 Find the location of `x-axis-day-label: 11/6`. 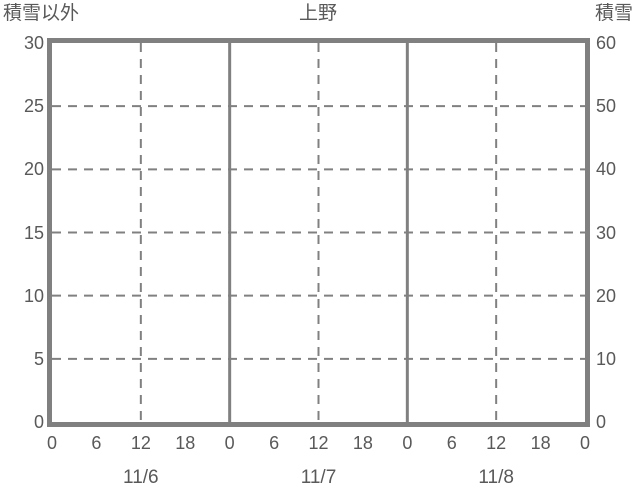

x-axis-day-label: 11/6 is located at coordinates (141, 477).